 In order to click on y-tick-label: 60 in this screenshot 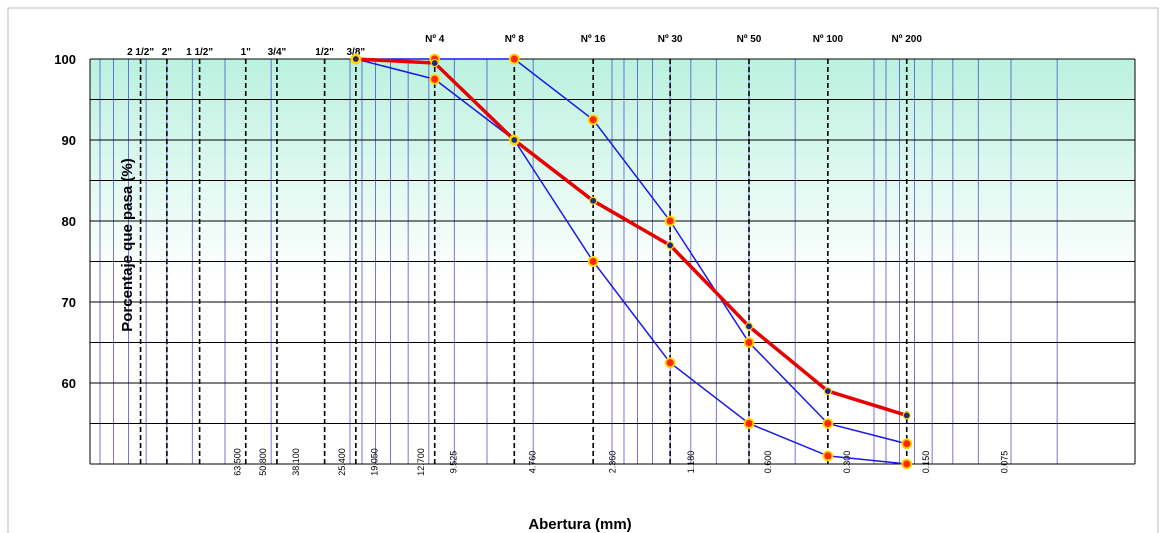, I will do `click(69, 383)`.